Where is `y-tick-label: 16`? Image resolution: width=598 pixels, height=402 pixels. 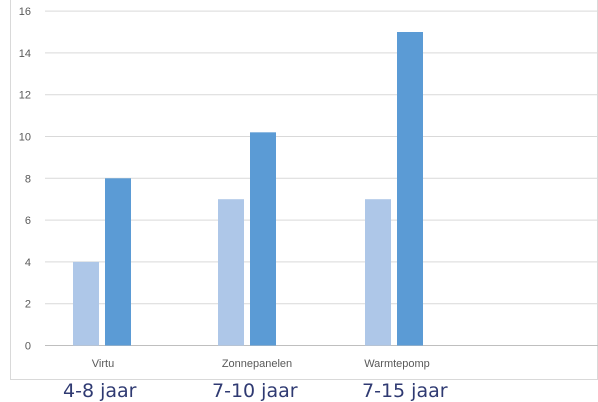 y-tick-label: 16 is located at coordinates (25, 12).